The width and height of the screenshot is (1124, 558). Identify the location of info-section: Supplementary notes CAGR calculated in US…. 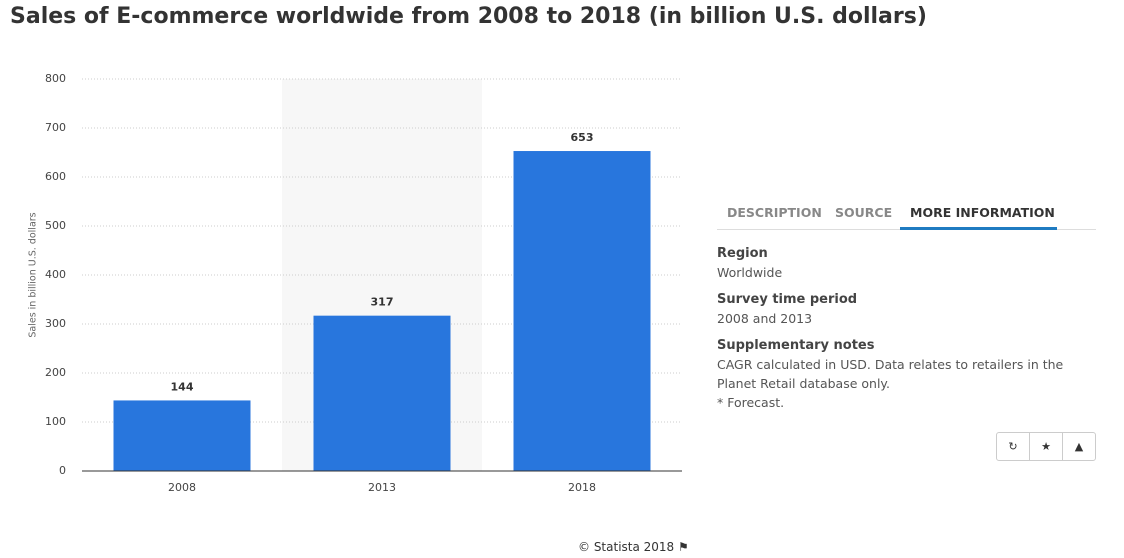
(907, 374).